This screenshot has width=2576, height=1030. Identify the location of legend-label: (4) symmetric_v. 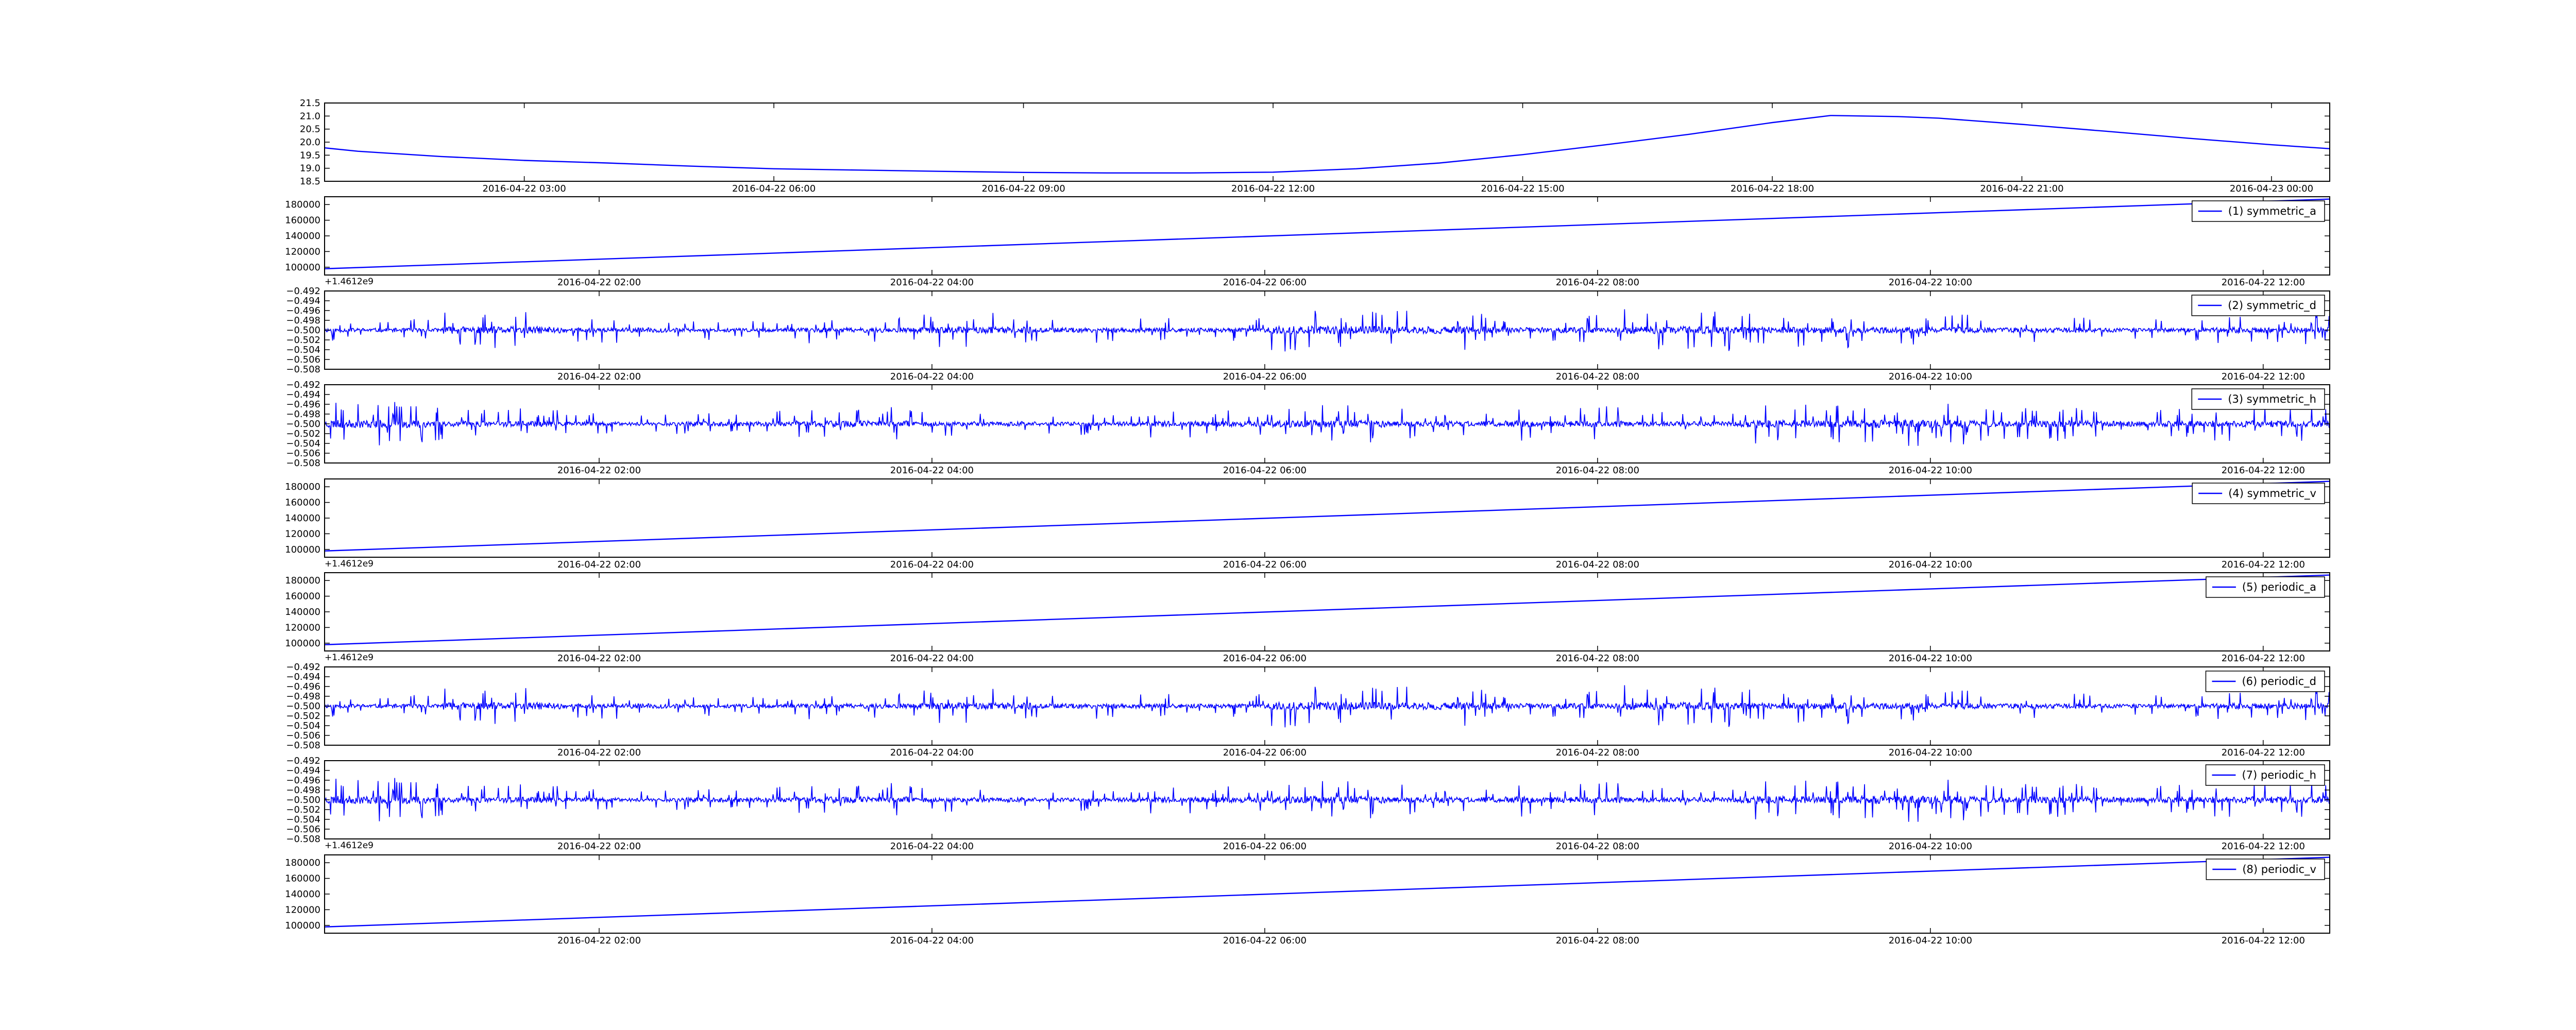
(2272, 493).